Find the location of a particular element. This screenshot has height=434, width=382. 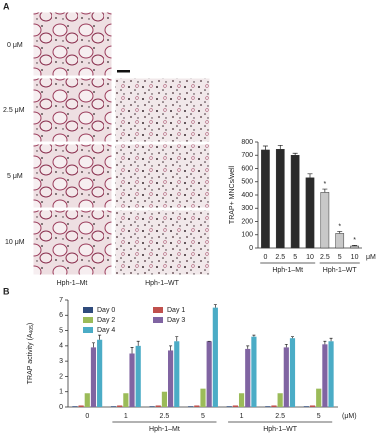

legend-label: Day 0 is located at coordinates (106, 310).